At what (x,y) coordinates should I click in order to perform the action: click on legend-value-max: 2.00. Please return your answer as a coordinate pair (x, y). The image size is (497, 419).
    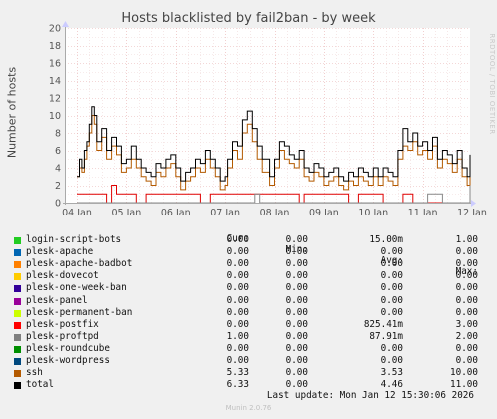
    Looking at the image, I should click on (466, 336).